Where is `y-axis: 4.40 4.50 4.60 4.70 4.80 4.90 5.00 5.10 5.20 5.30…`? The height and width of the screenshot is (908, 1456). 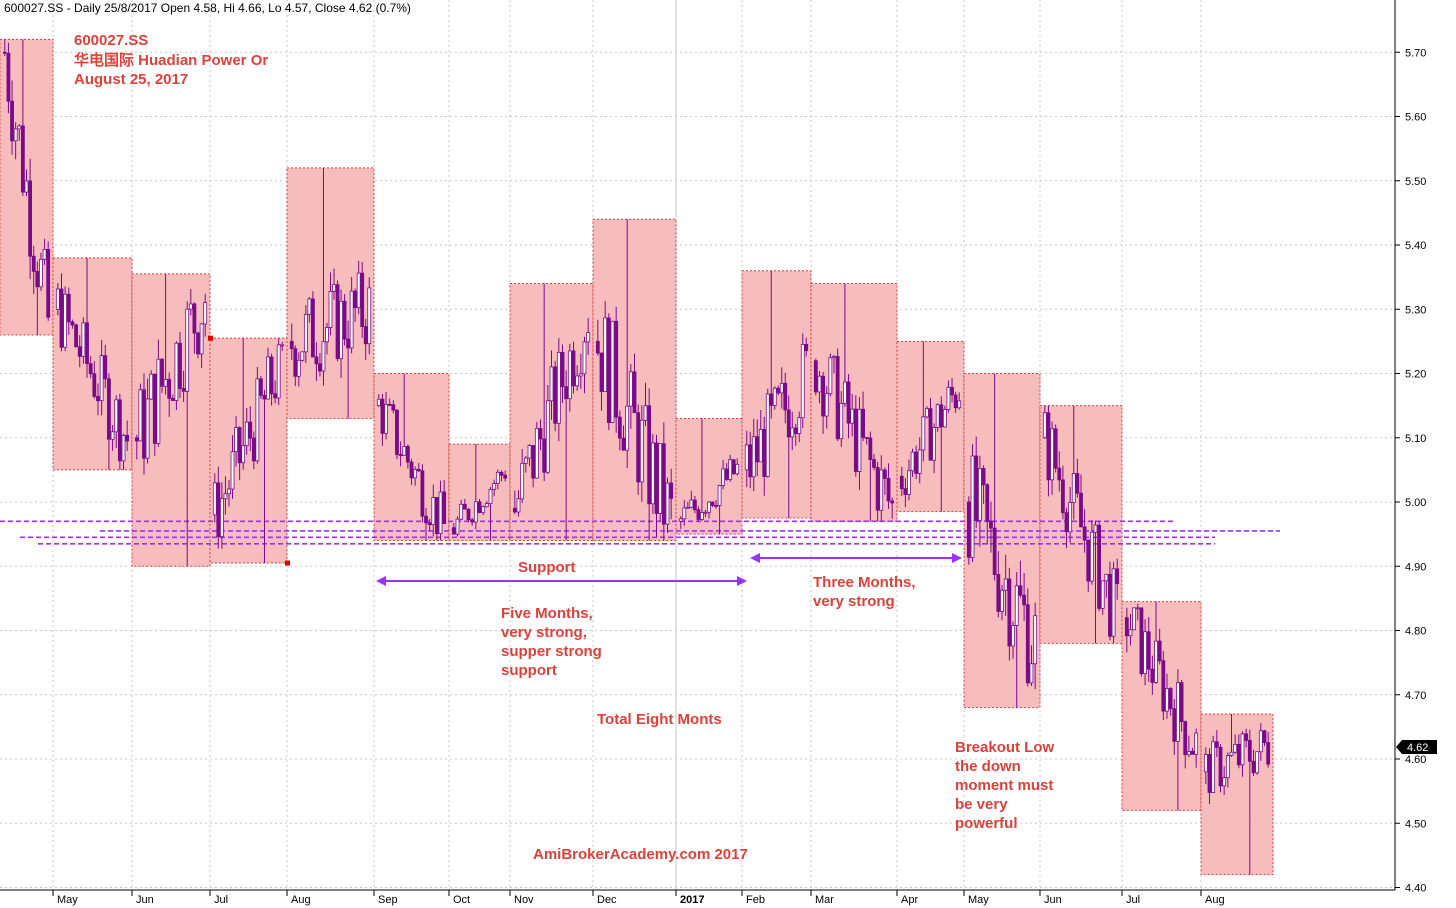 y-axis: 4.40 4.50 4.60 4.70 4.80 4.90 5.00 5.10 5.20 5.30… is located at coordinates (1410, 447).